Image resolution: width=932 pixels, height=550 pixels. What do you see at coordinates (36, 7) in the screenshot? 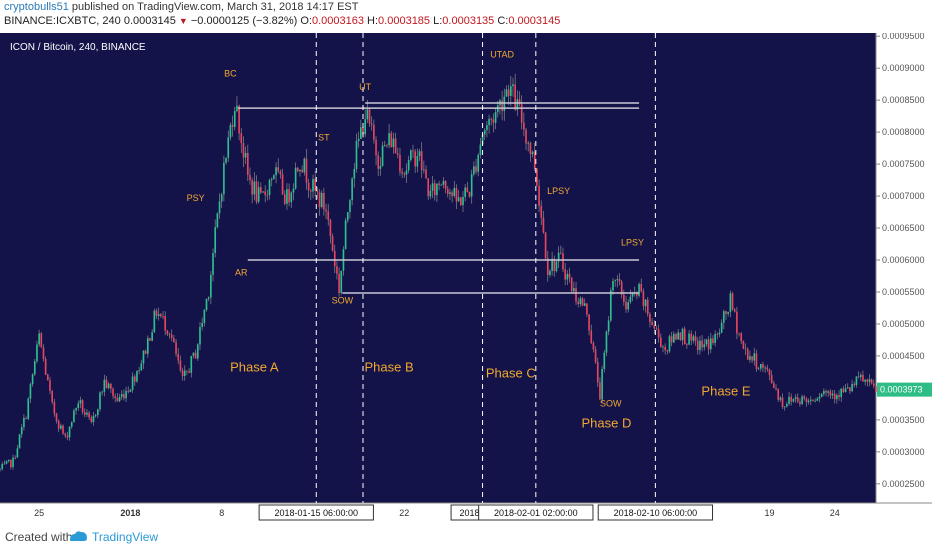
I see `author-link: cryptobulls51` at bounding box center [36, 7].